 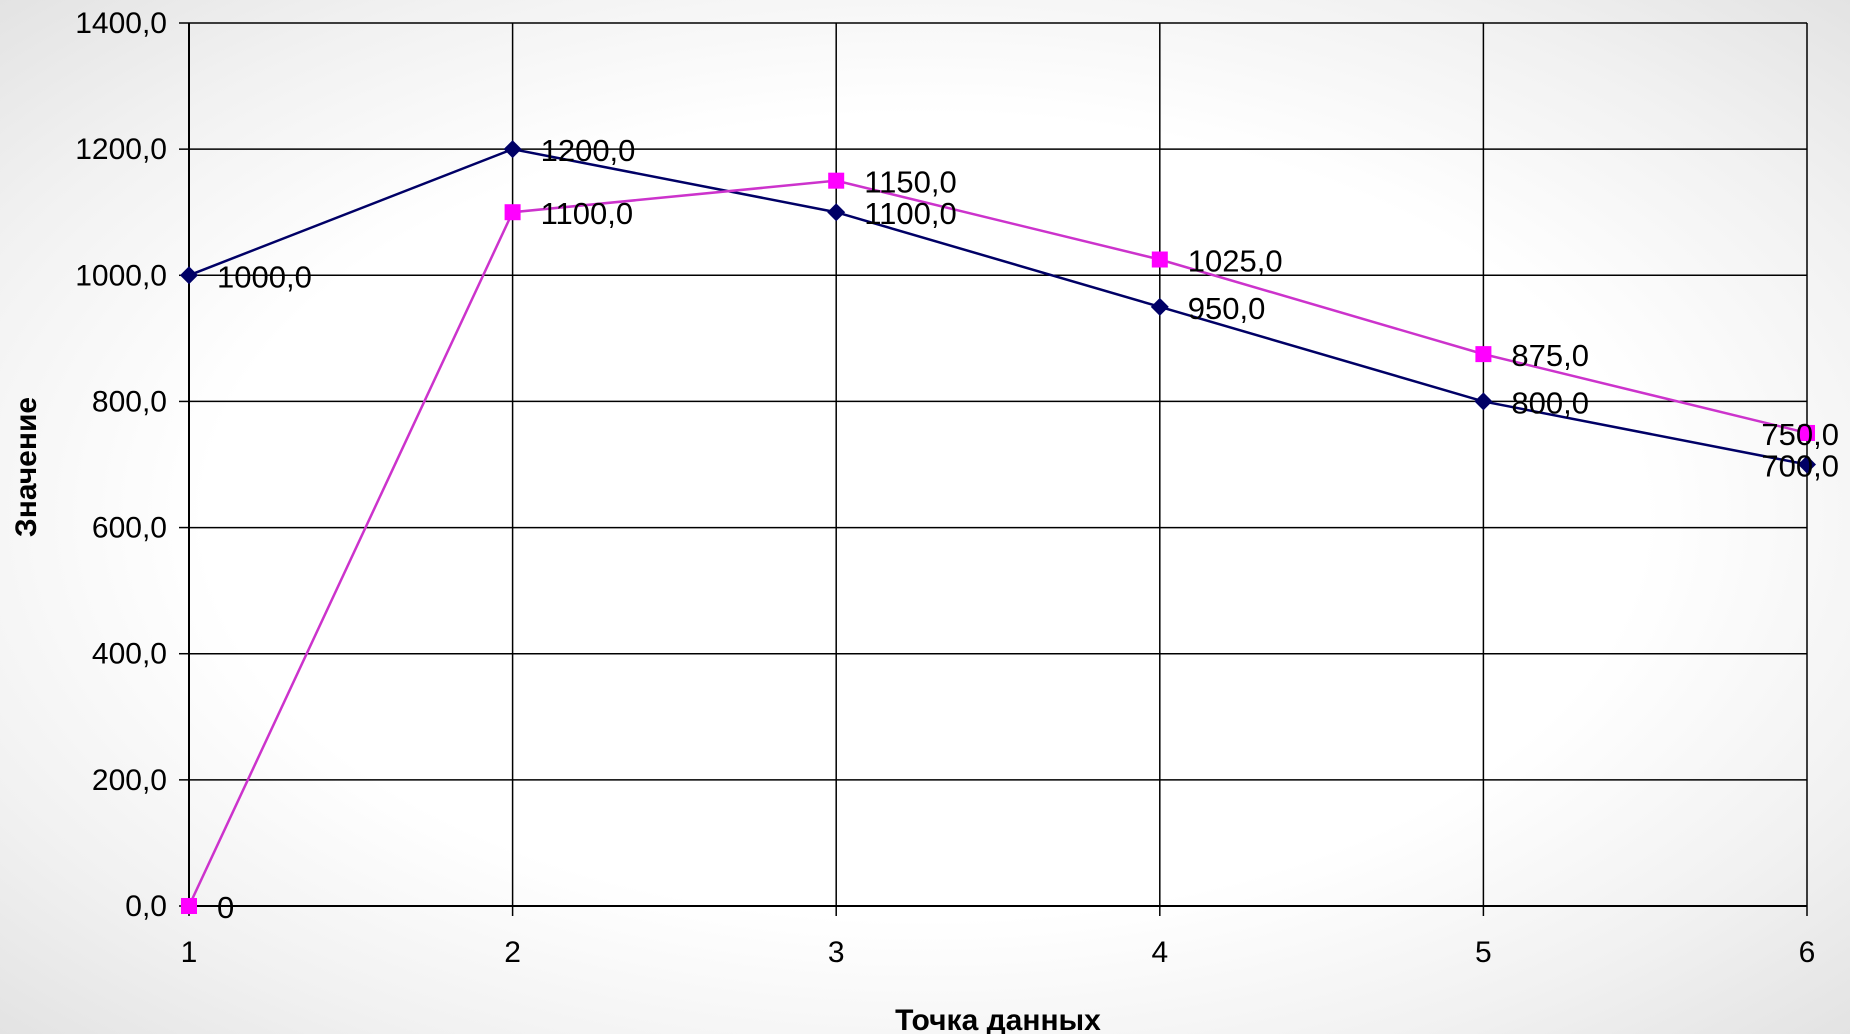 I want to click on x-tick-label: 4, so click(x=1159, y=952).